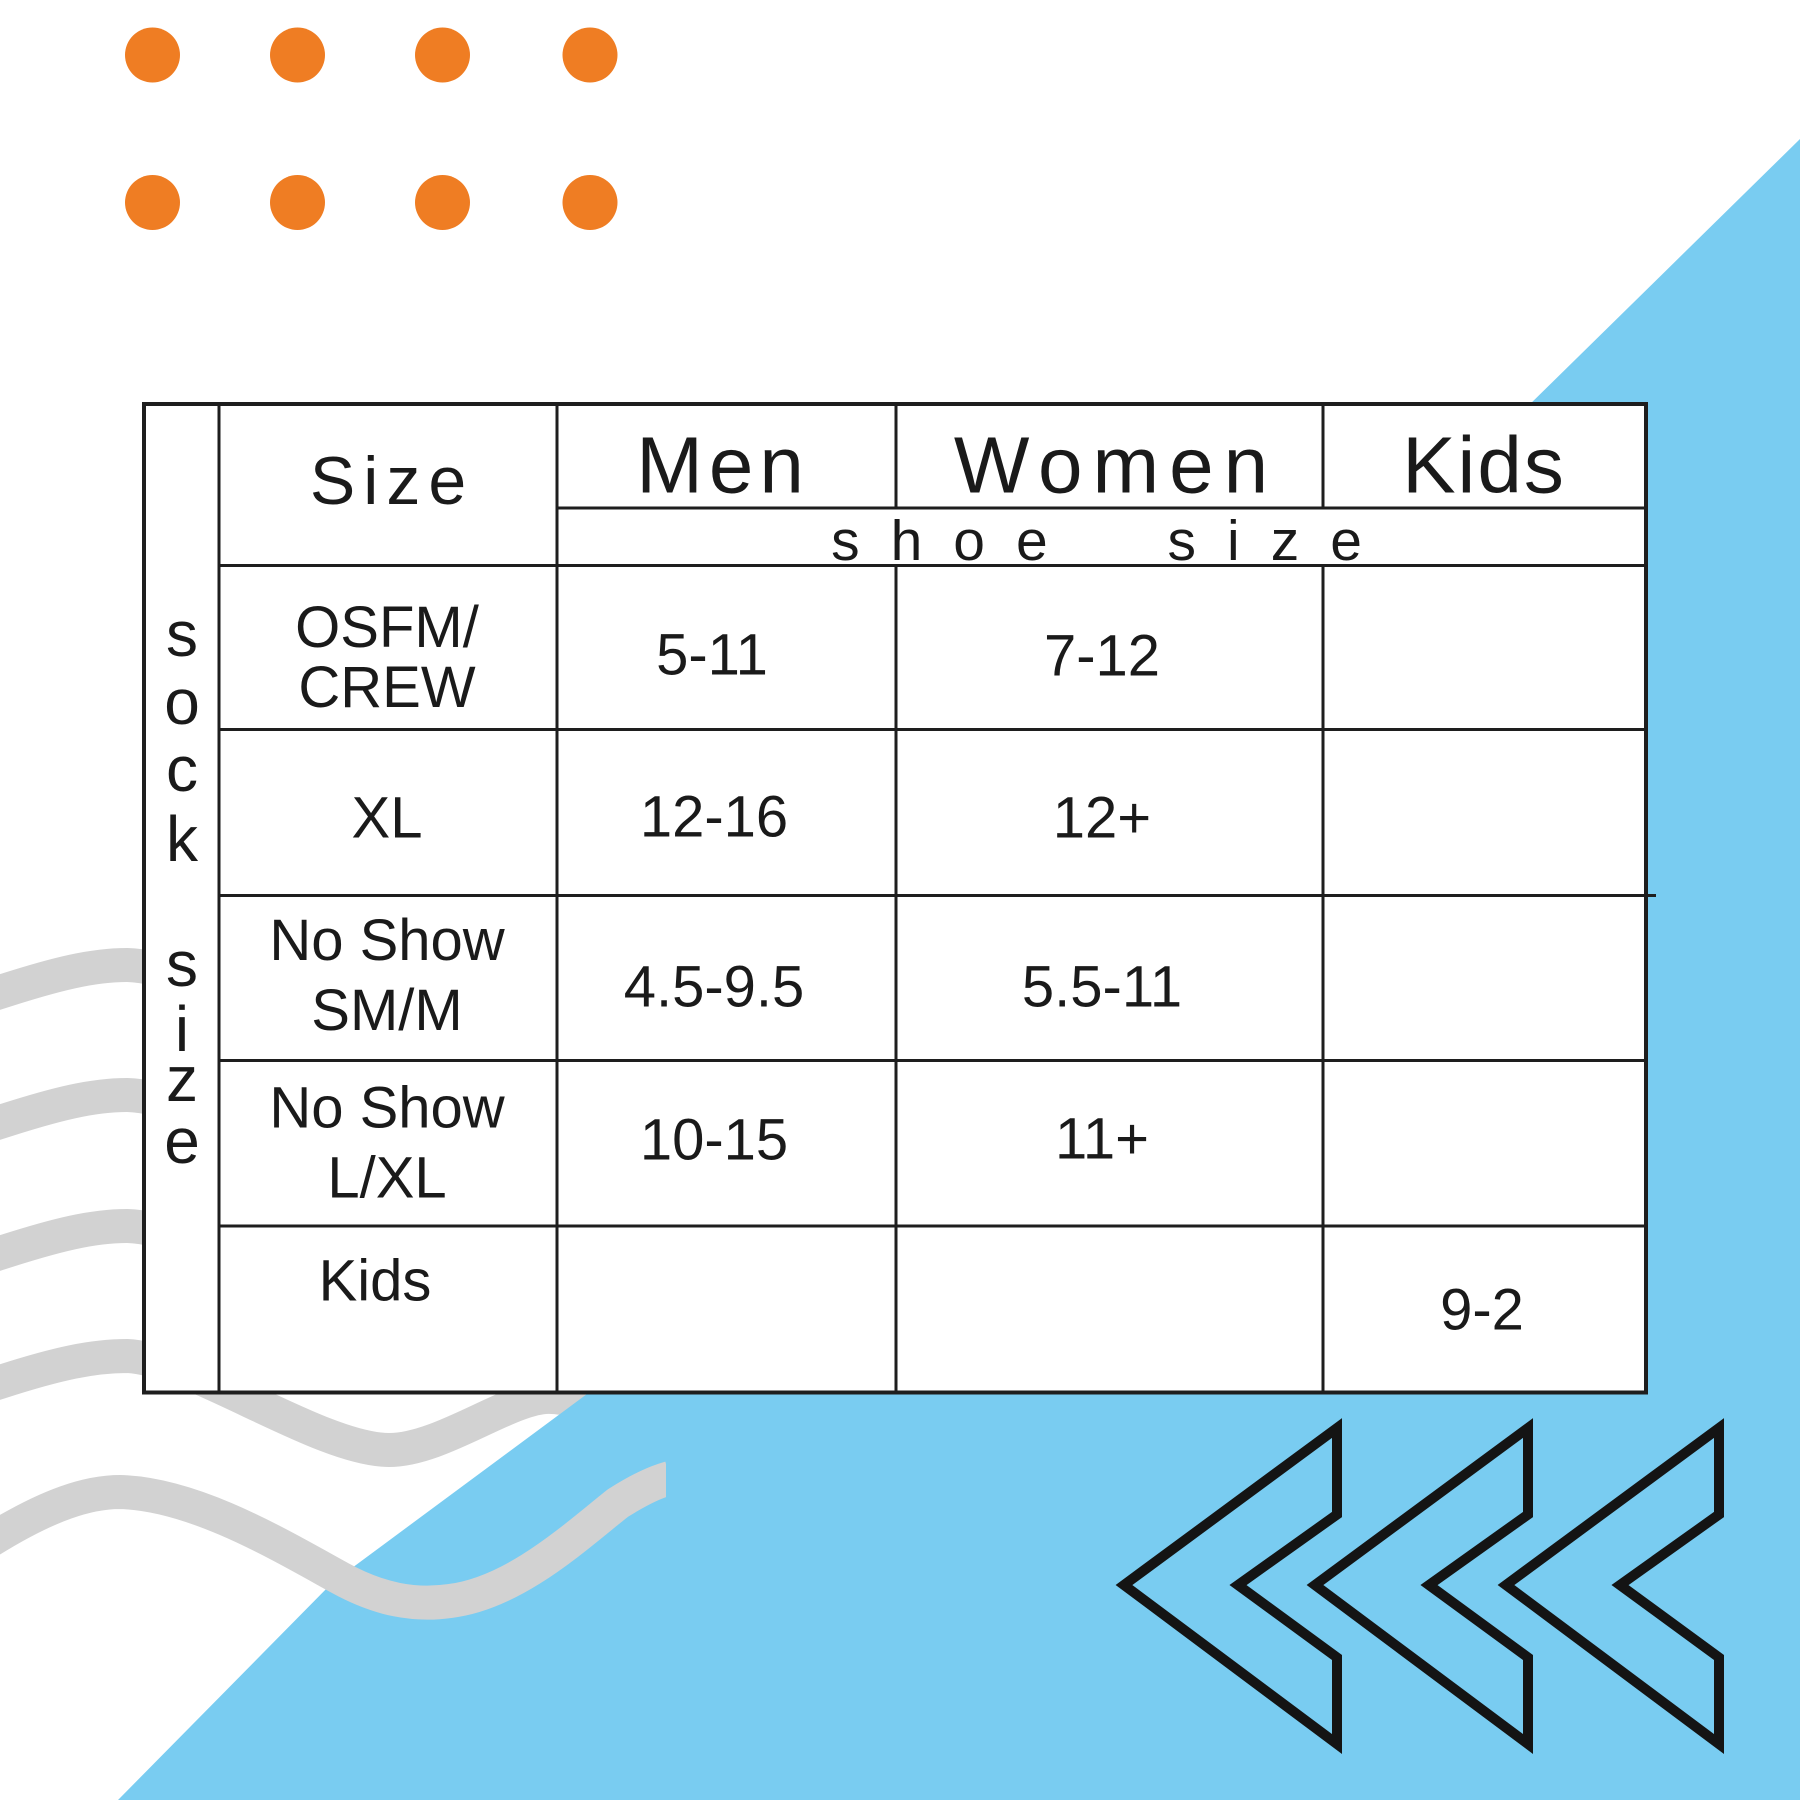 The width and height of the screenshot is (1800, 1800). I want to click on svg-text: z, so click(182, 1079).